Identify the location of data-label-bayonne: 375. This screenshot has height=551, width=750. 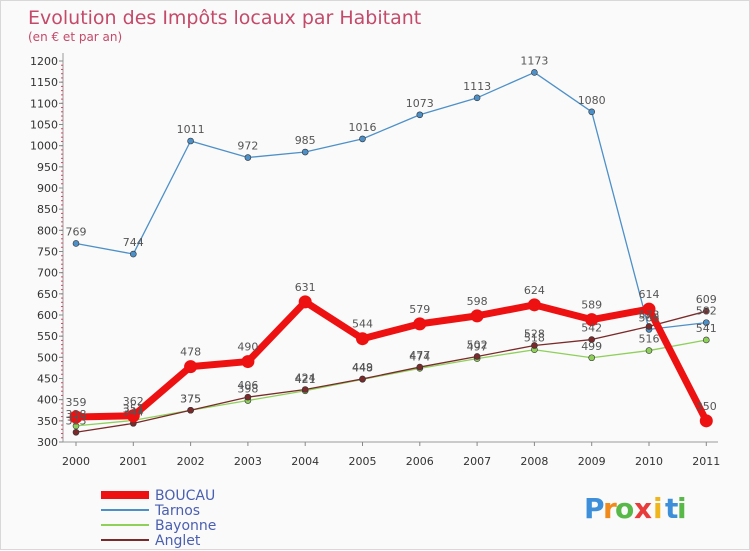
(190, 398).